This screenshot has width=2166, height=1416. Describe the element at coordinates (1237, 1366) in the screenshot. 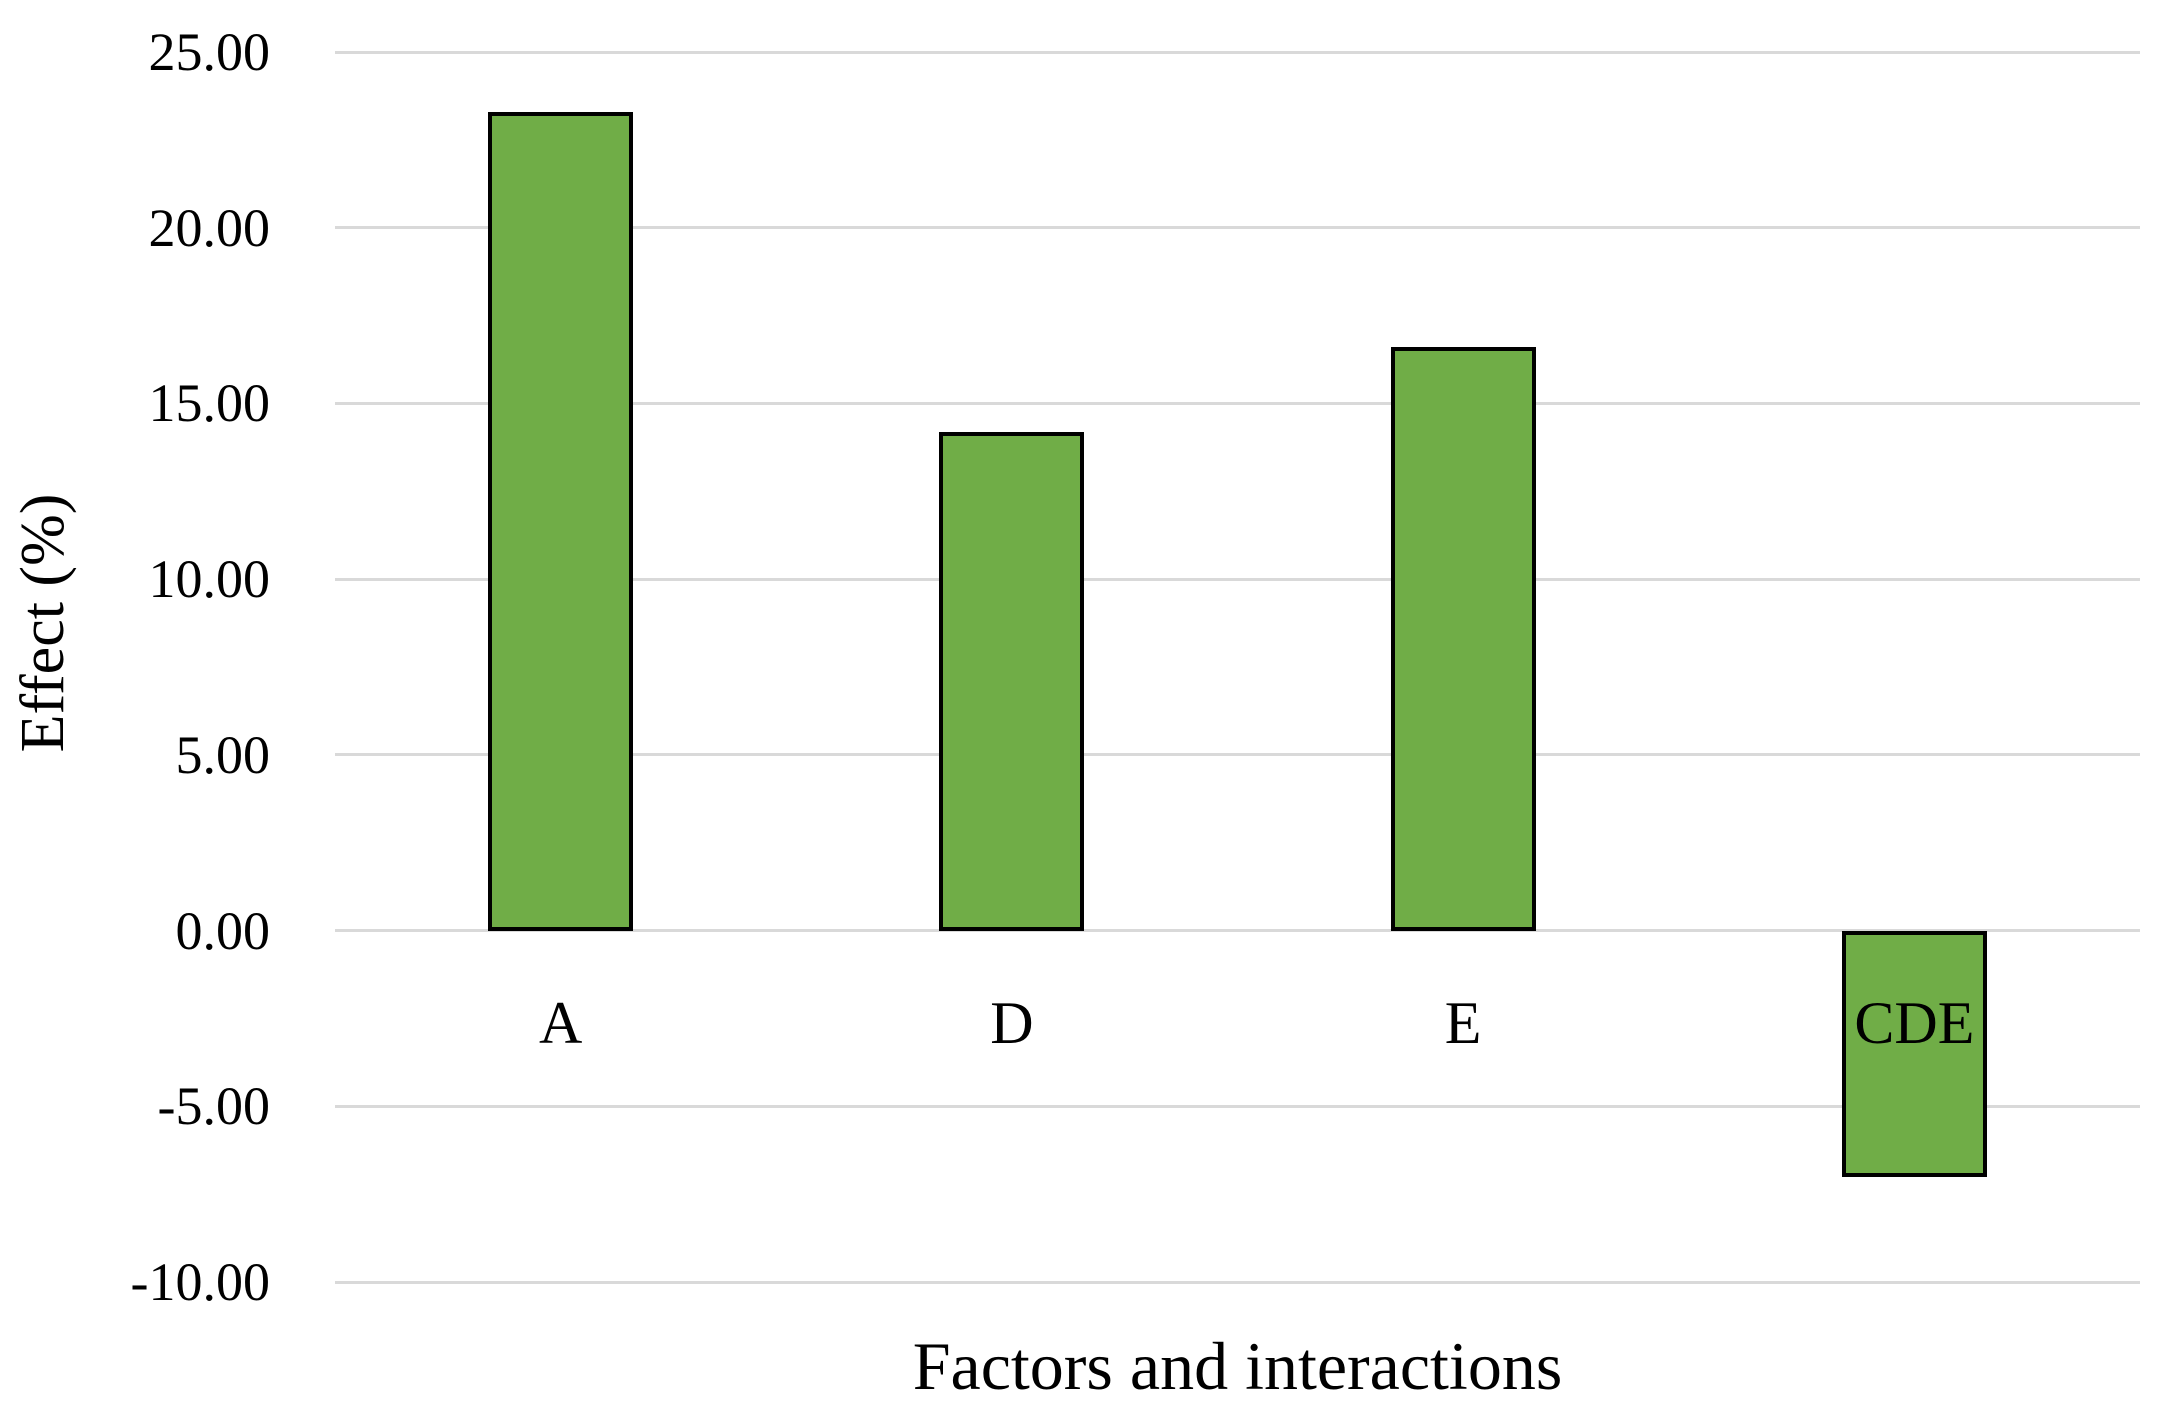

I see `x-axis-title: Factors and interactions` at that location.